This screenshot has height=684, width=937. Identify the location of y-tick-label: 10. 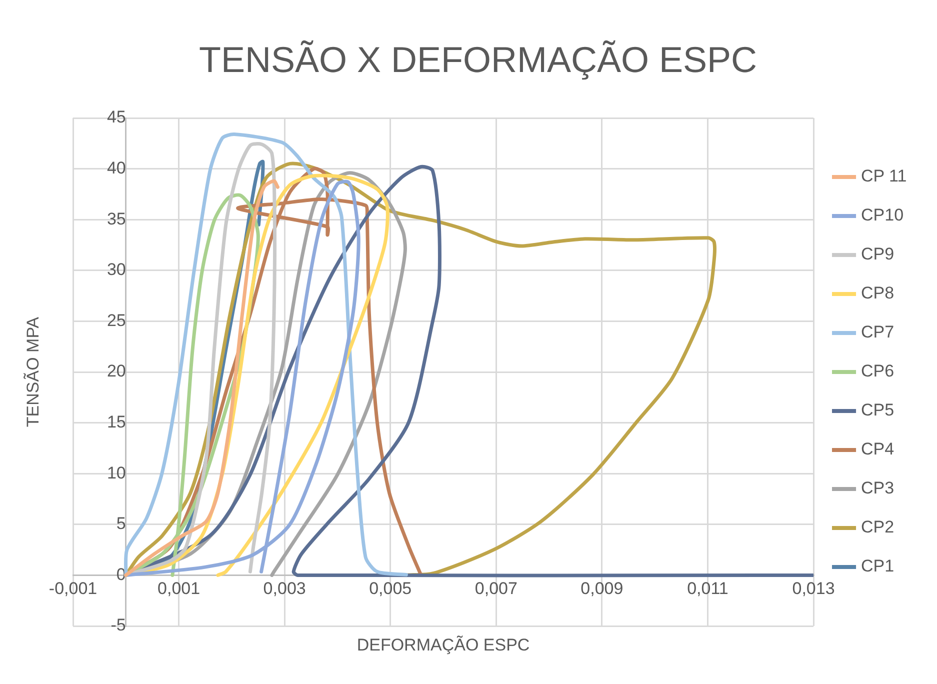
(116, 472).